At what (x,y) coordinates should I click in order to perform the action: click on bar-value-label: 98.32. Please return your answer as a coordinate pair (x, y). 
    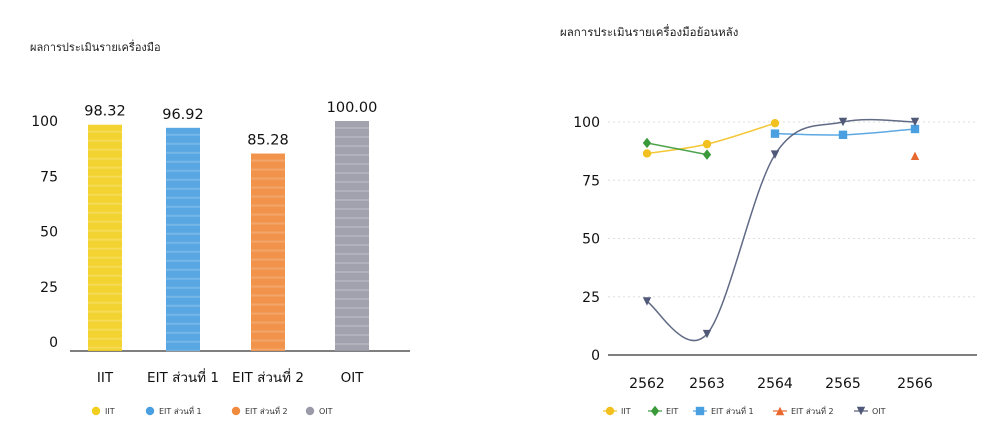
    Looking at the image, I should click on (105, 112).